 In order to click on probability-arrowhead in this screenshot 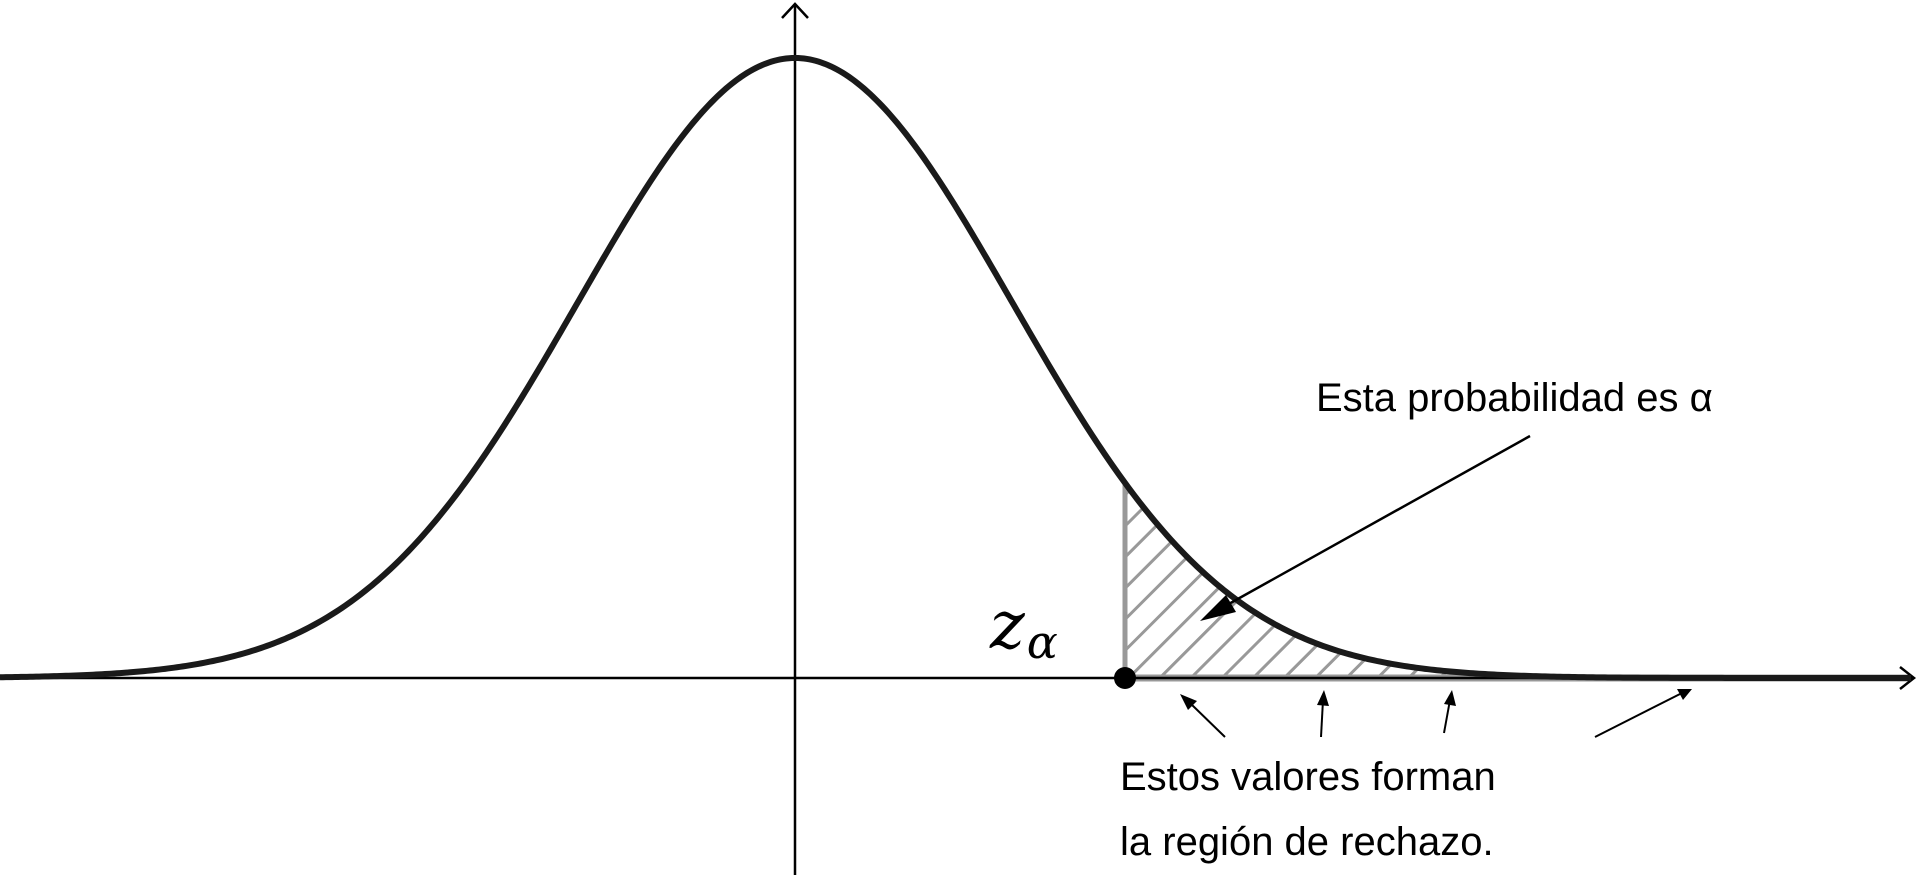, I will do `click(1218, 608)`.